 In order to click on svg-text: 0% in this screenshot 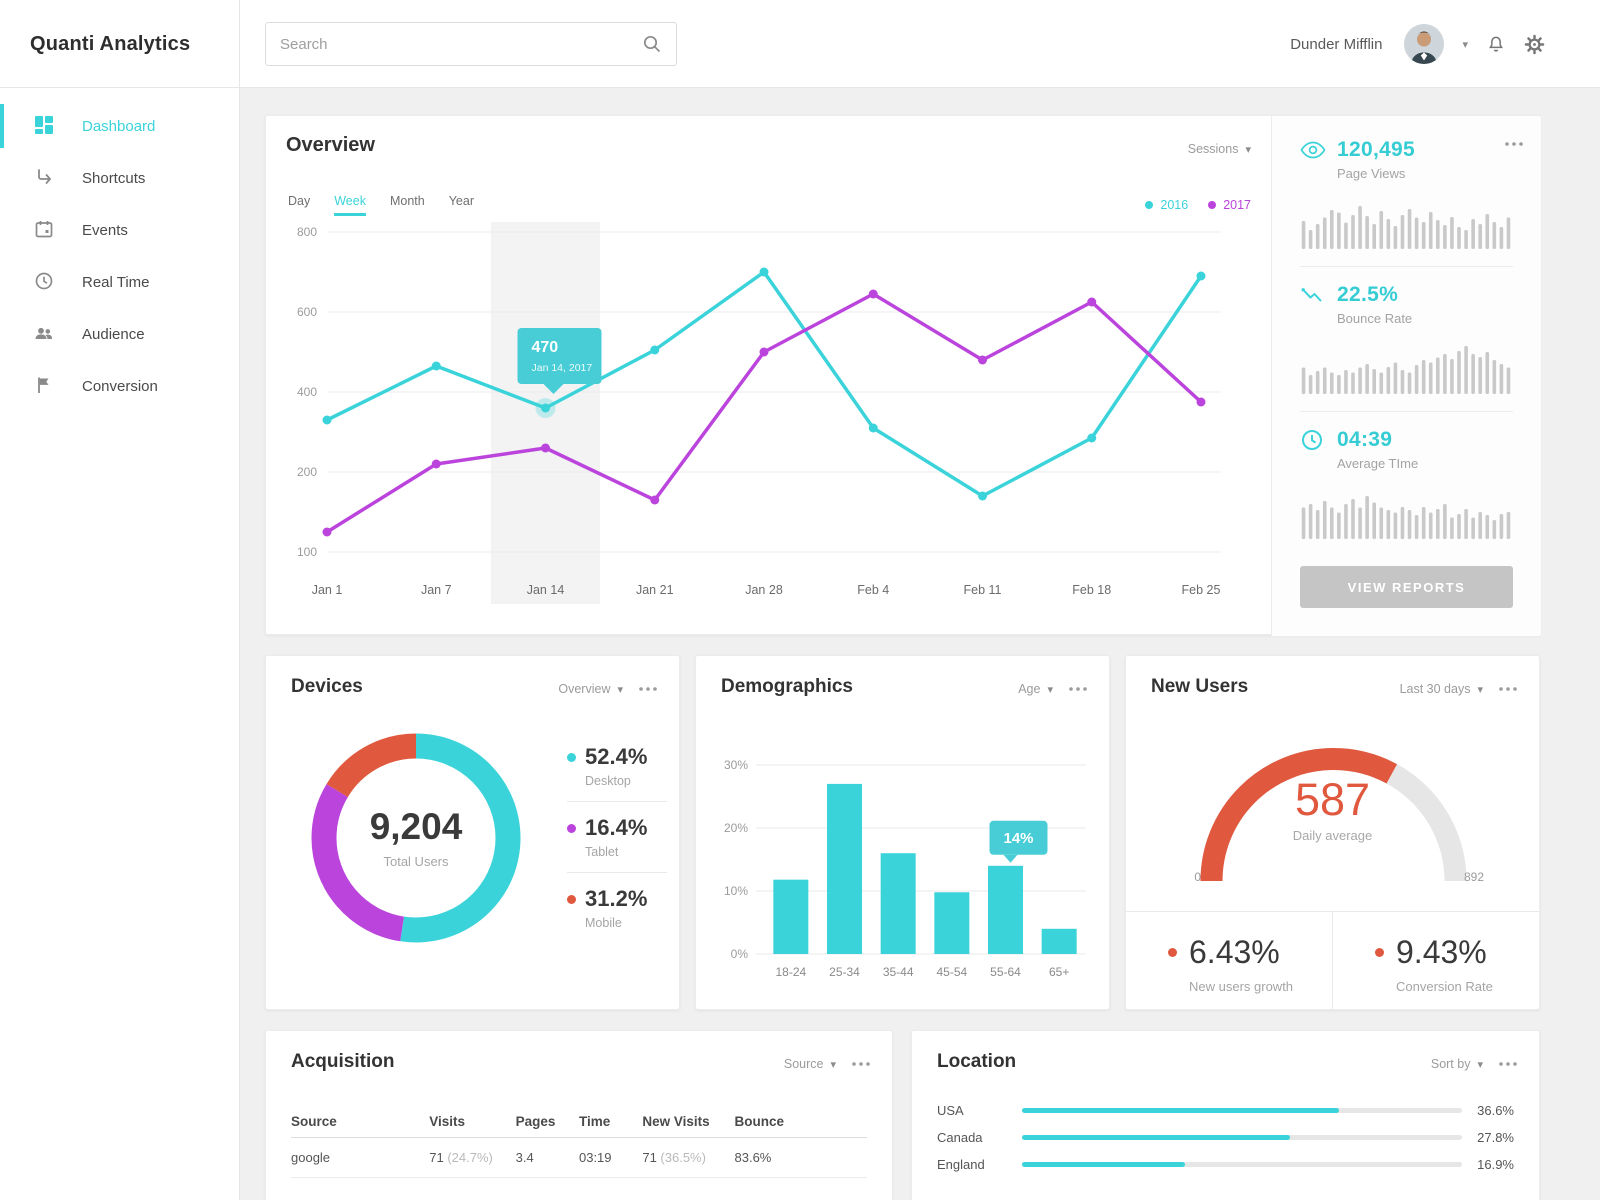, I will do `click(740, 954)`.